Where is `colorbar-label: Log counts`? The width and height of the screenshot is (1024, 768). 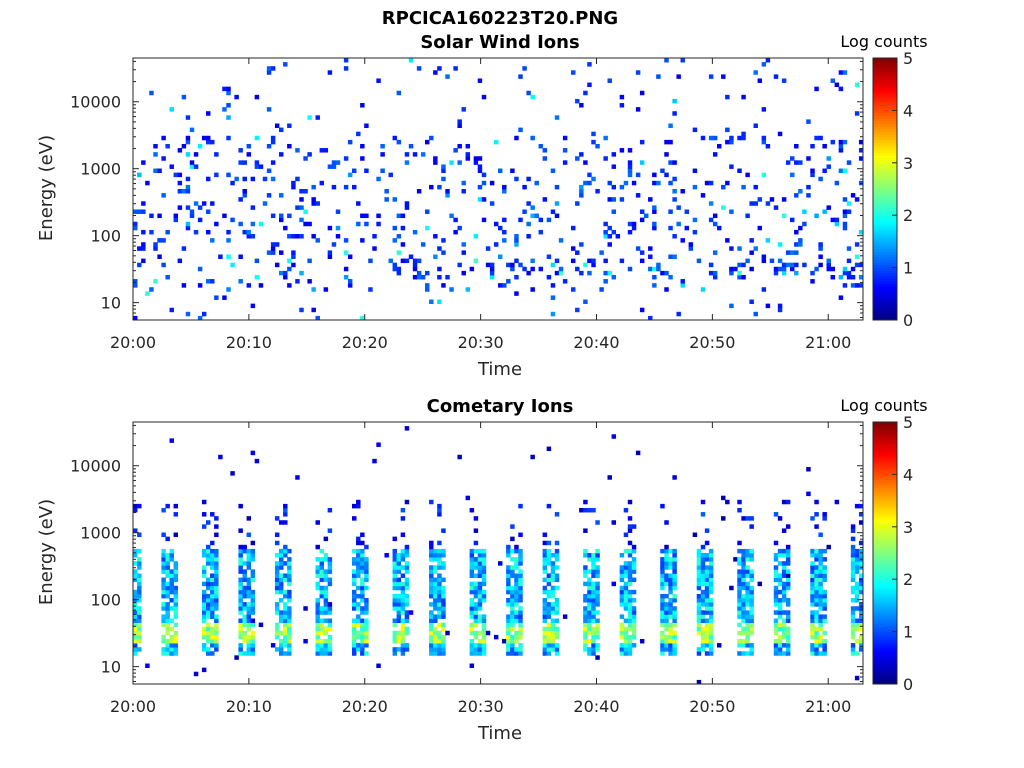
colorbar-label: Log counts is located at coordinates (883, 405).